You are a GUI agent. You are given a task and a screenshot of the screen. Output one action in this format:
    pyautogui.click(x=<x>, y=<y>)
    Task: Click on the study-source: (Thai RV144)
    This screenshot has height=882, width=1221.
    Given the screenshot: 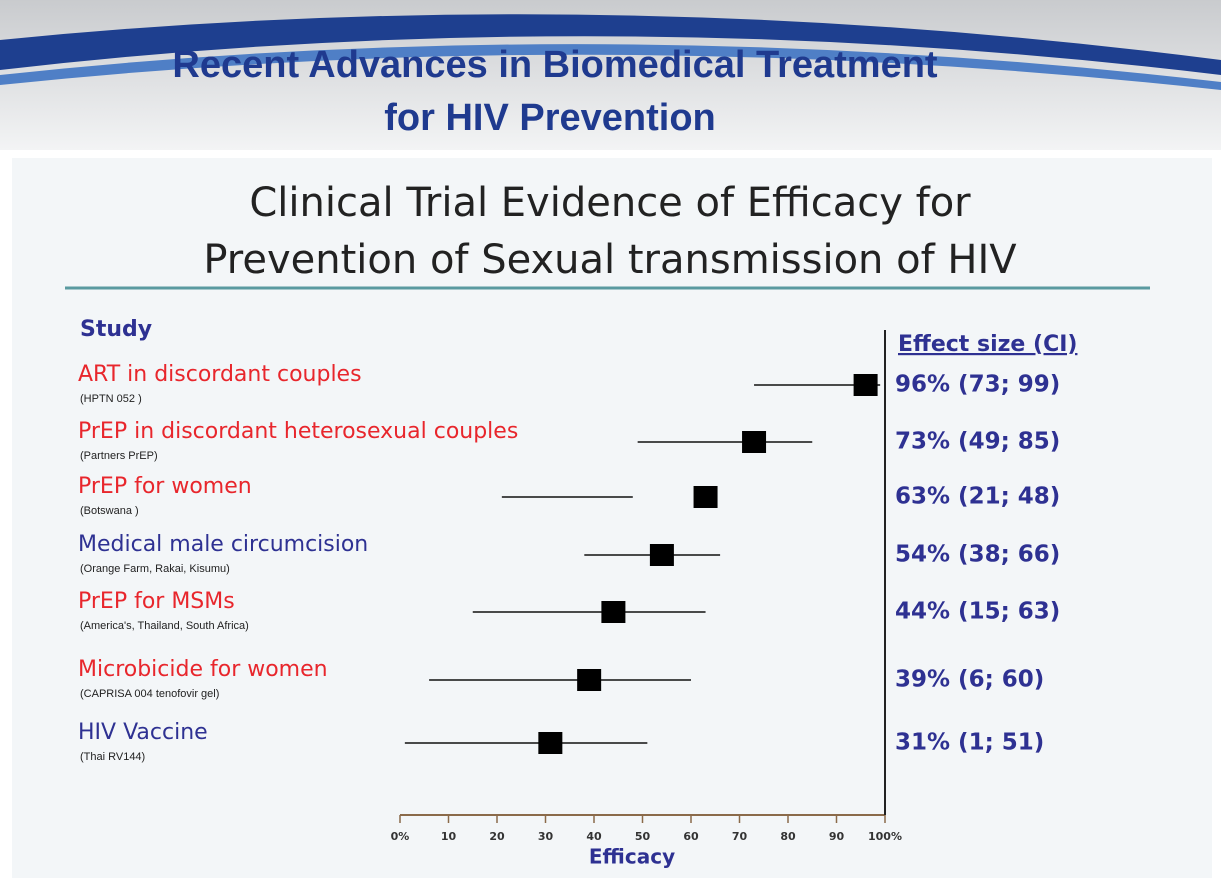 What is the action you would take?
    pyautogui.click(x=112, y=757)
    